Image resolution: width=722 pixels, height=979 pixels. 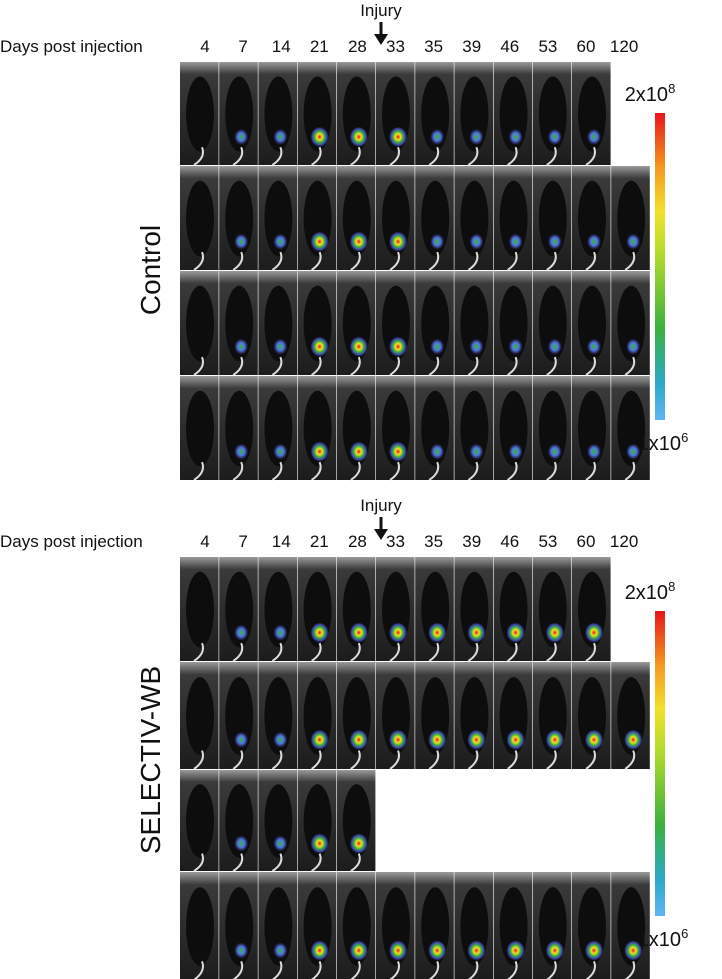 What do you see at coordinates (509, 46) in the screenshot?
I see `day-label: 46` at bounding box center [509, 46].